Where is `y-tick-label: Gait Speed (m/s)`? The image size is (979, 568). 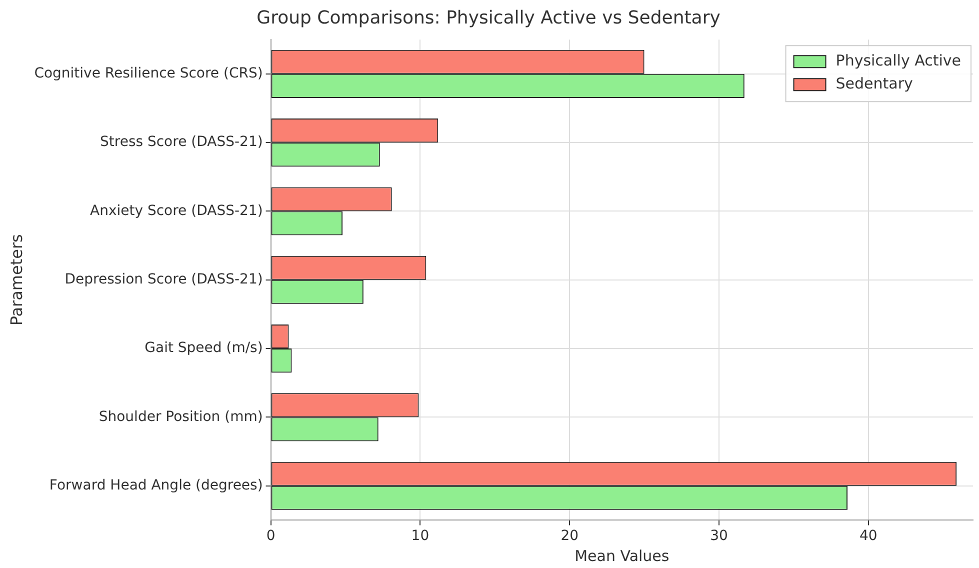
y-tick-label: Gait Speed (m/s) is located at coordinates (203, 348).